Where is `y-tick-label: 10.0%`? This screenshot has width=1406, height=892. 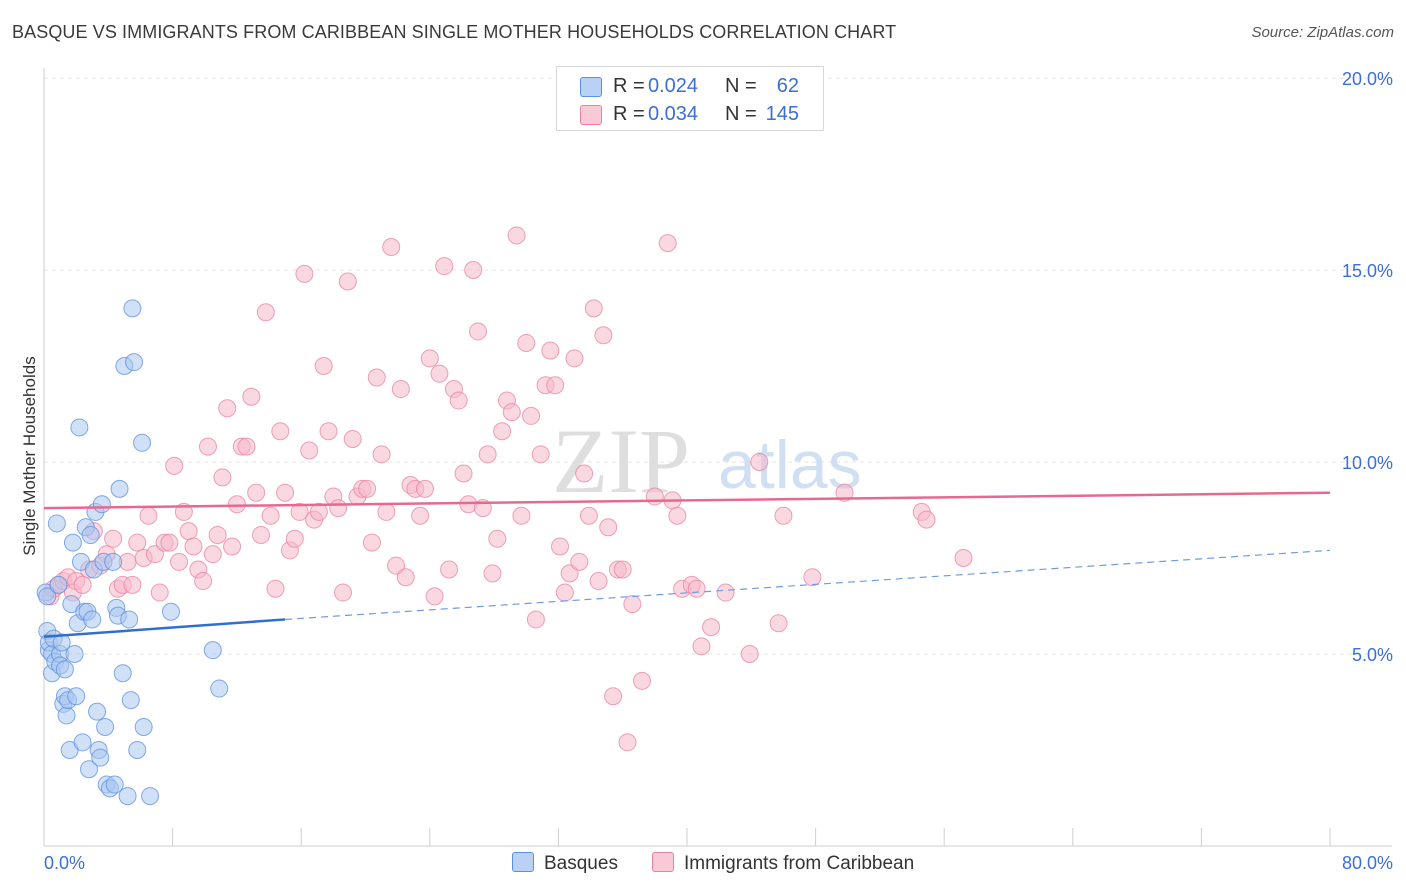 y-tick-label: 10.0% is located at coordinates (1367, 463).